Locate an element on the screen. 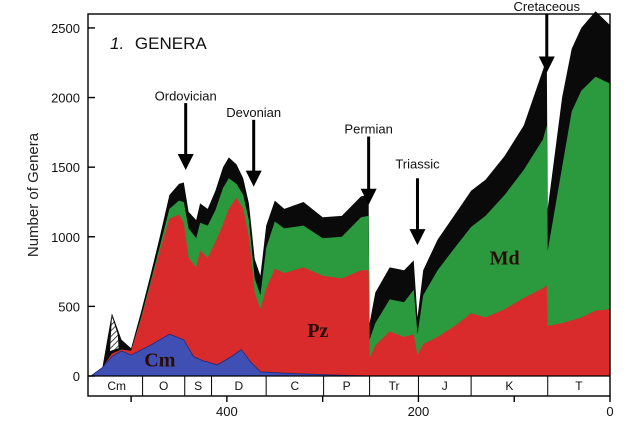 The height and width of the screenshot is (431, 636). y-tick-label: 1000 is located at coordinates (65, 237).